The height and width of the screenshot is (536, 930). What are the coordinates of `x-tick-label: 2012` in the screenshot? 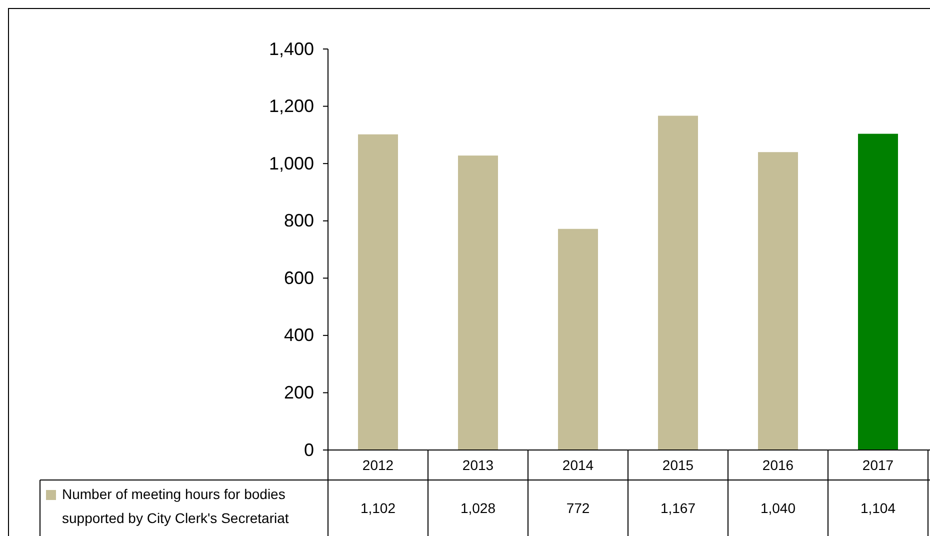 It's located at (378, 465).